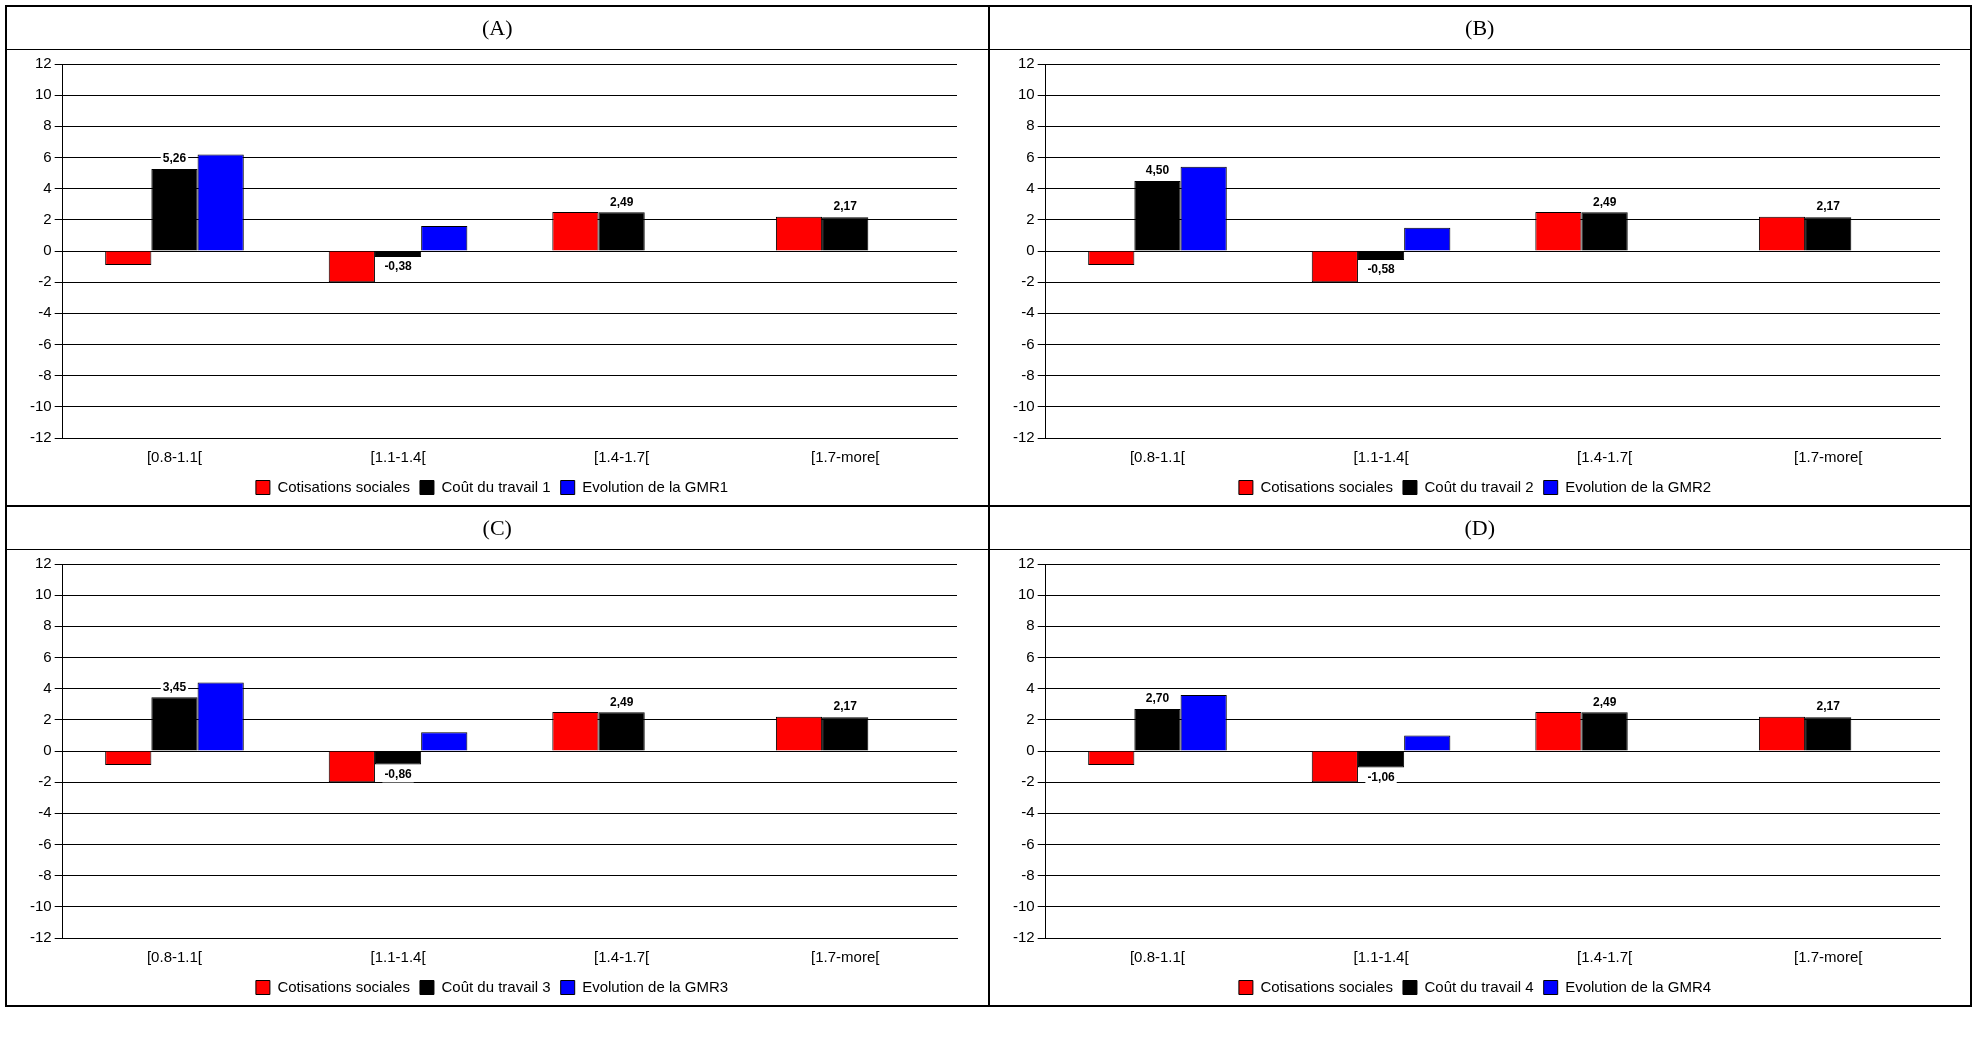 This screenshot has width=1975, height=1039. I want to click on legend-label: Coût du travail 3, so click(496, 986).